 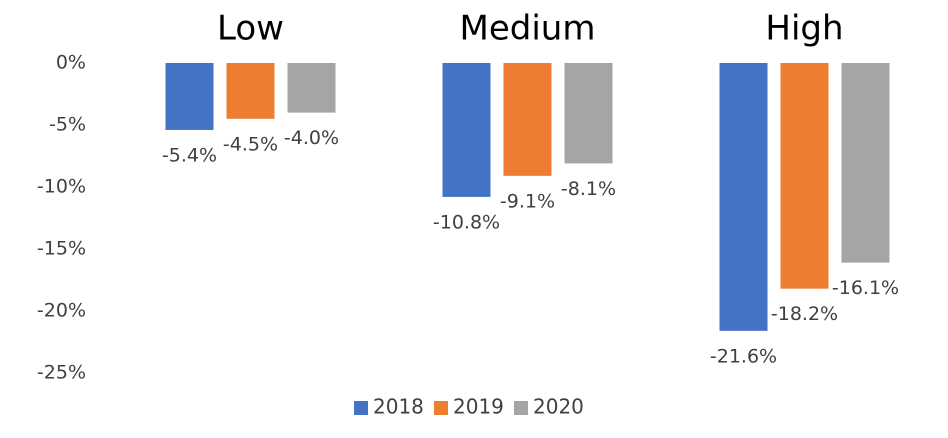 I want to click on y-tick-label: 0%, so click(x=71, y=63).